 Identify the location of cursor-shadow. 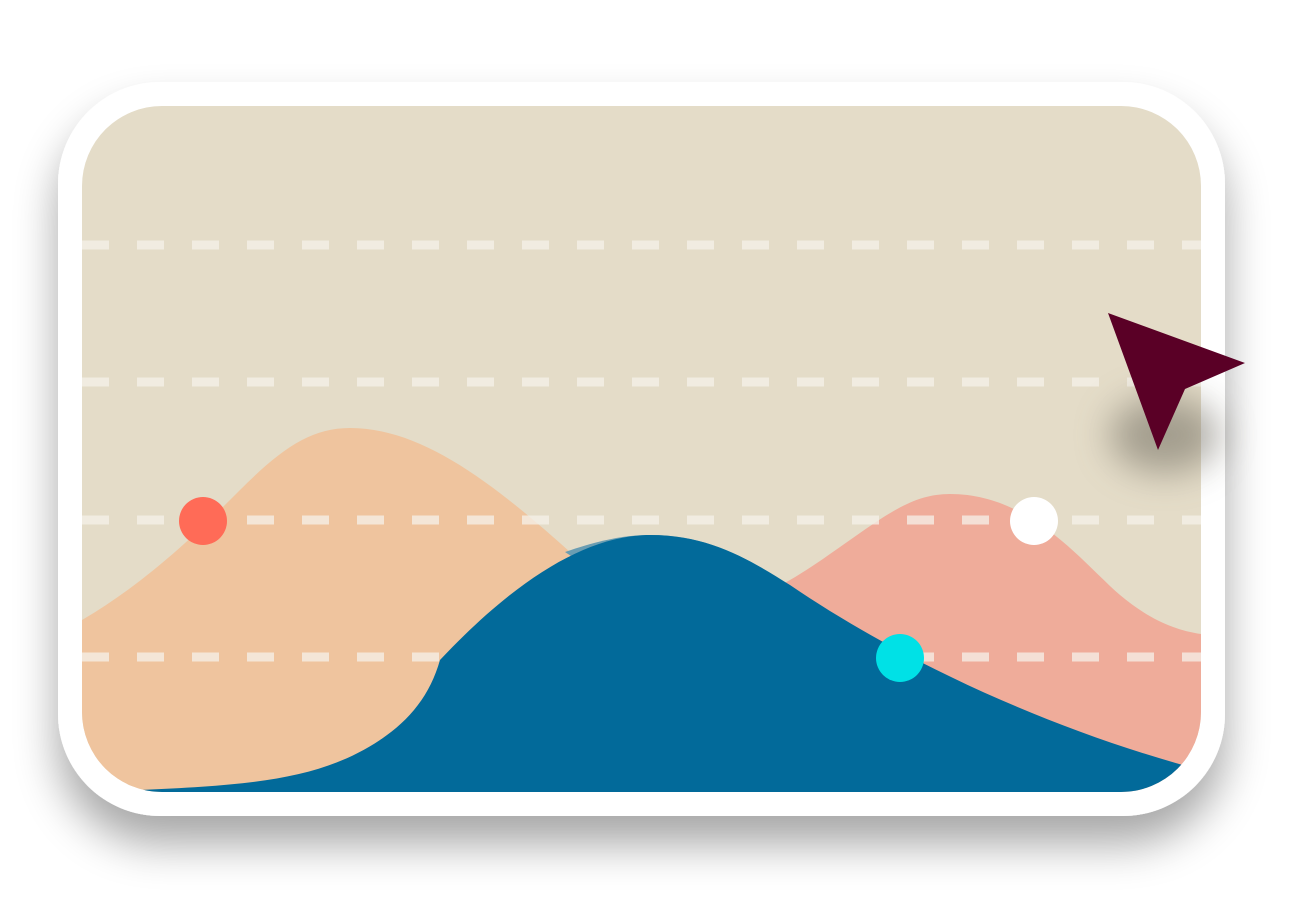
(1165, 435).